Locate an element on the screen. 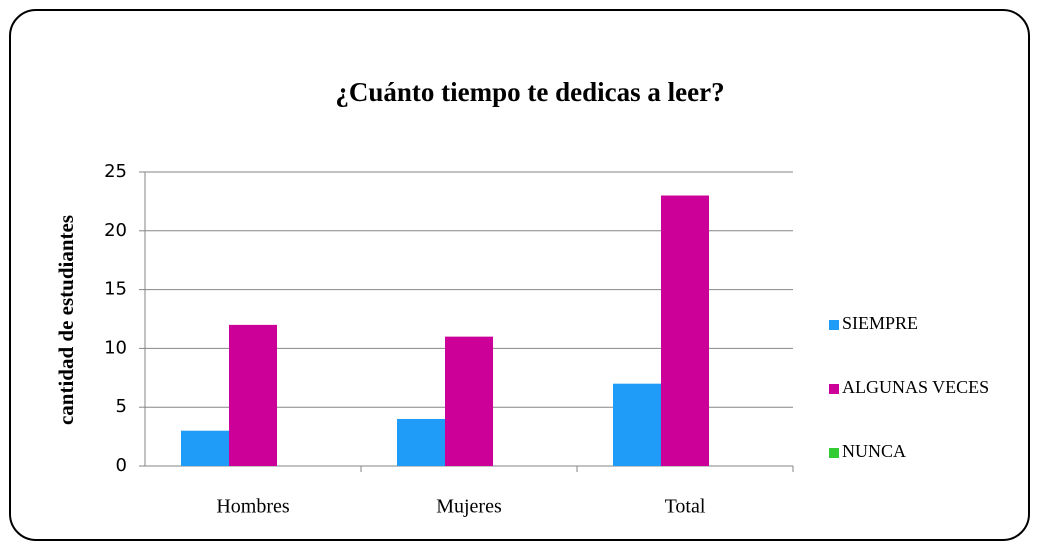 Image resolution: width=1038 pixels, height=545 pixels. y-tick-label: 0 is located at coordinates (121, 465).